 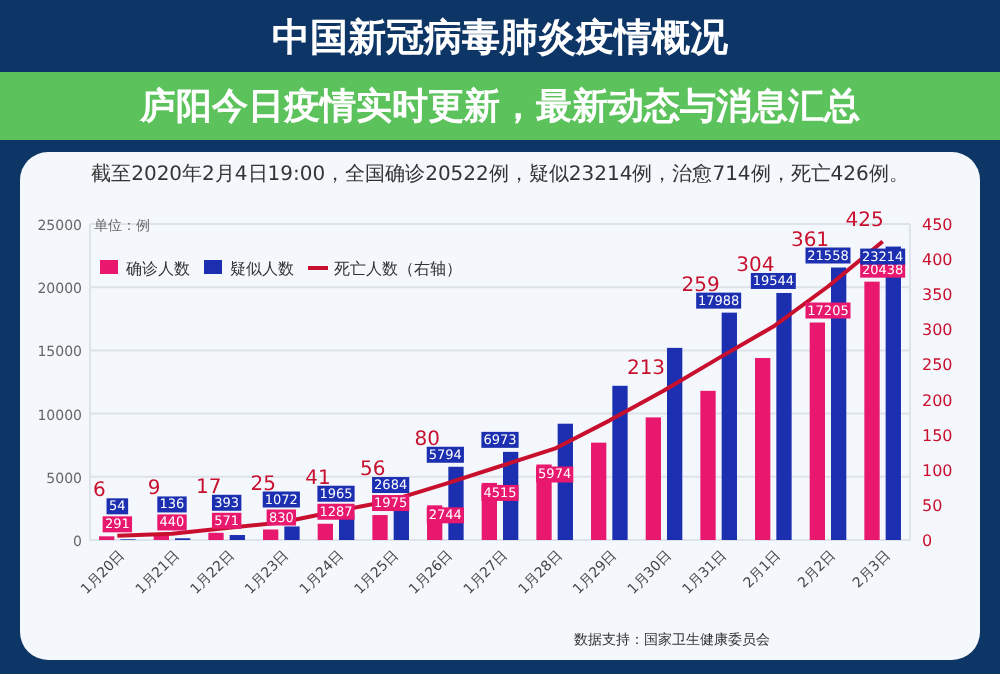 I want to click on data-label: 6, so click(x=99, y=491).